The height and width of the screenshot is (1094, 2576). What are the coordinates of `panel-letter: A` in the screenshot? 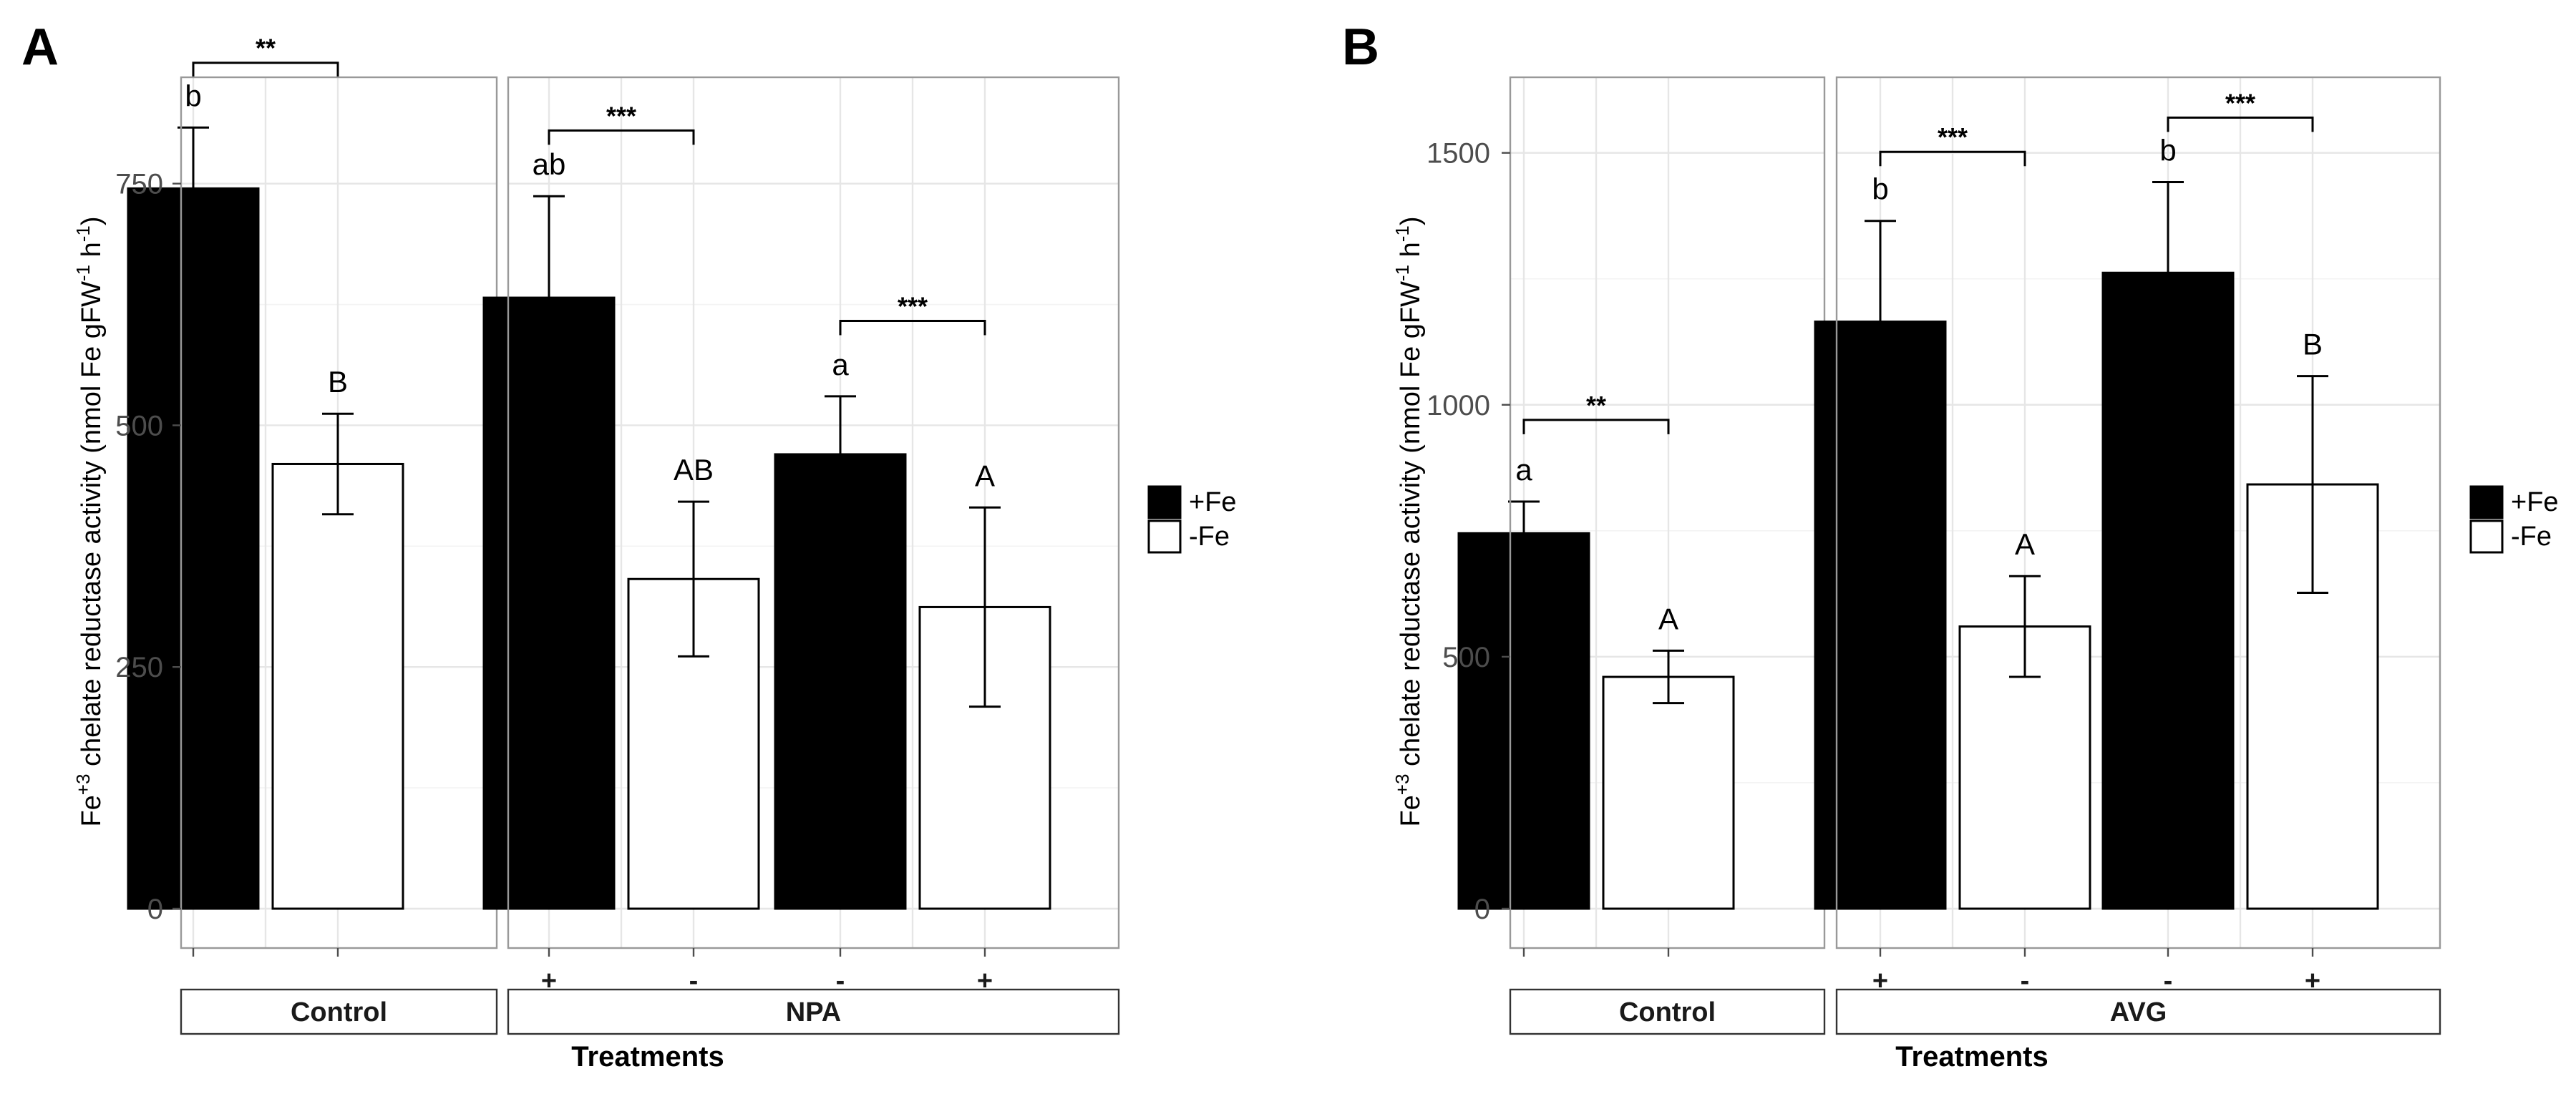 It's located at (40, 47).